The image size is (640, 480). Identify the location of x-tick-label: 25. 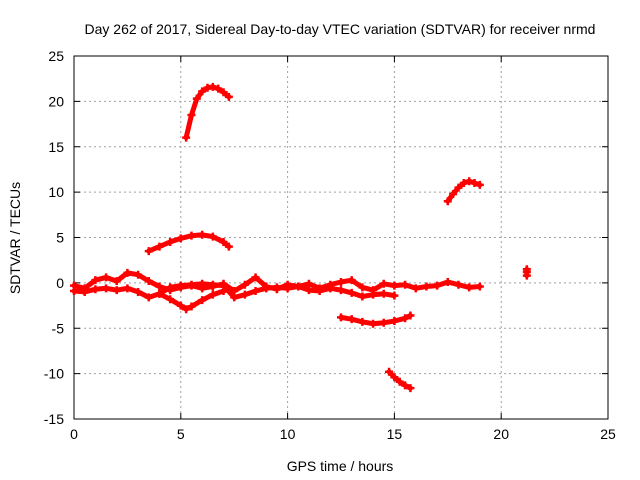
(608, 434).